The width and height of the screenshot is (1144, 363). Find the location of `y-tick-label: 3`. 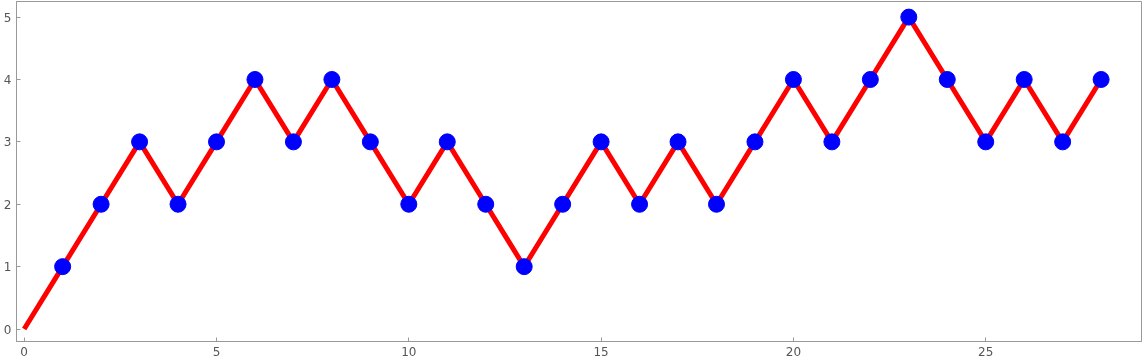

y-tick-label: 3 is located at coordinates (7, 142).